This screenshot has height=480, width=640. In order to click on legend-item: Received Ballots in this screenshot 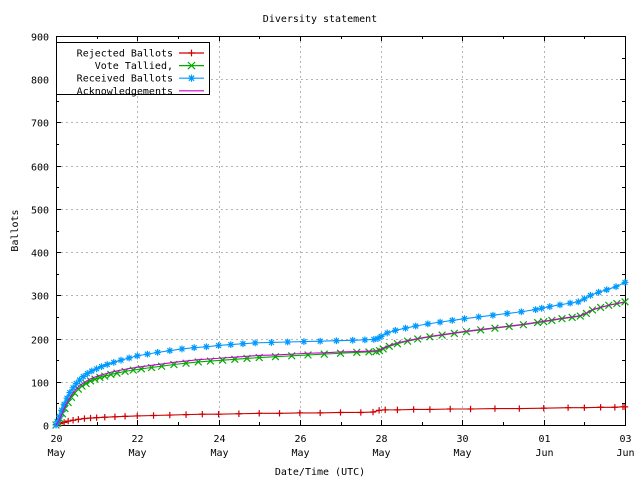, I will do `click(140, 79)`.